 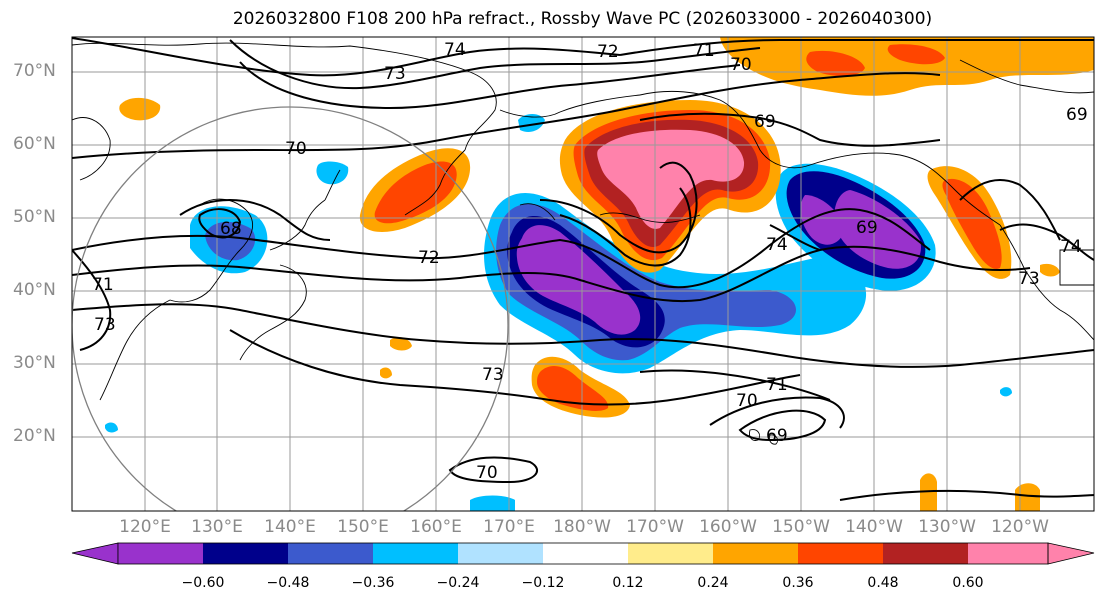 I want to click on contour-73-low, so click(x=515, y=367).